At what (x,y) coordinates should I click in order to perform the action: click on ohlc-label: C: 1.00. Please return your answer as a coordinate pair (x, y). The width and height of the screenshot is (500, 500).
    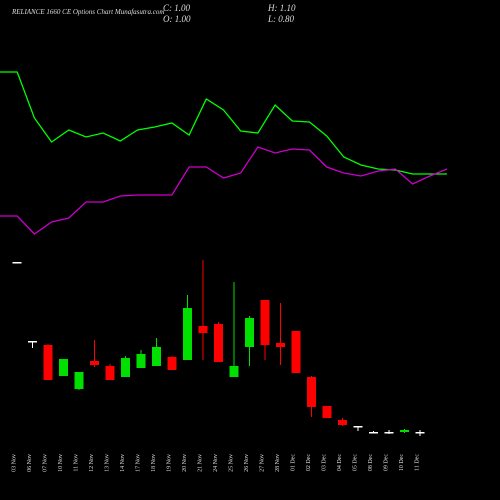
    Looking at the image, I should click on (177, 8).